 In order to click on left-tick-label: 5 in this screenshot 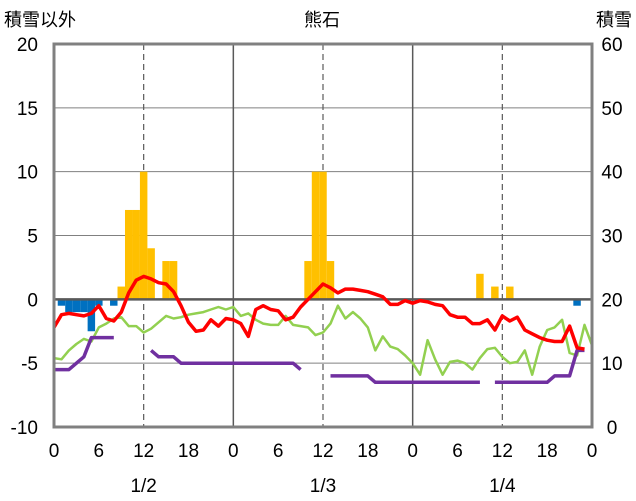, I will do `click(32, 237)`.